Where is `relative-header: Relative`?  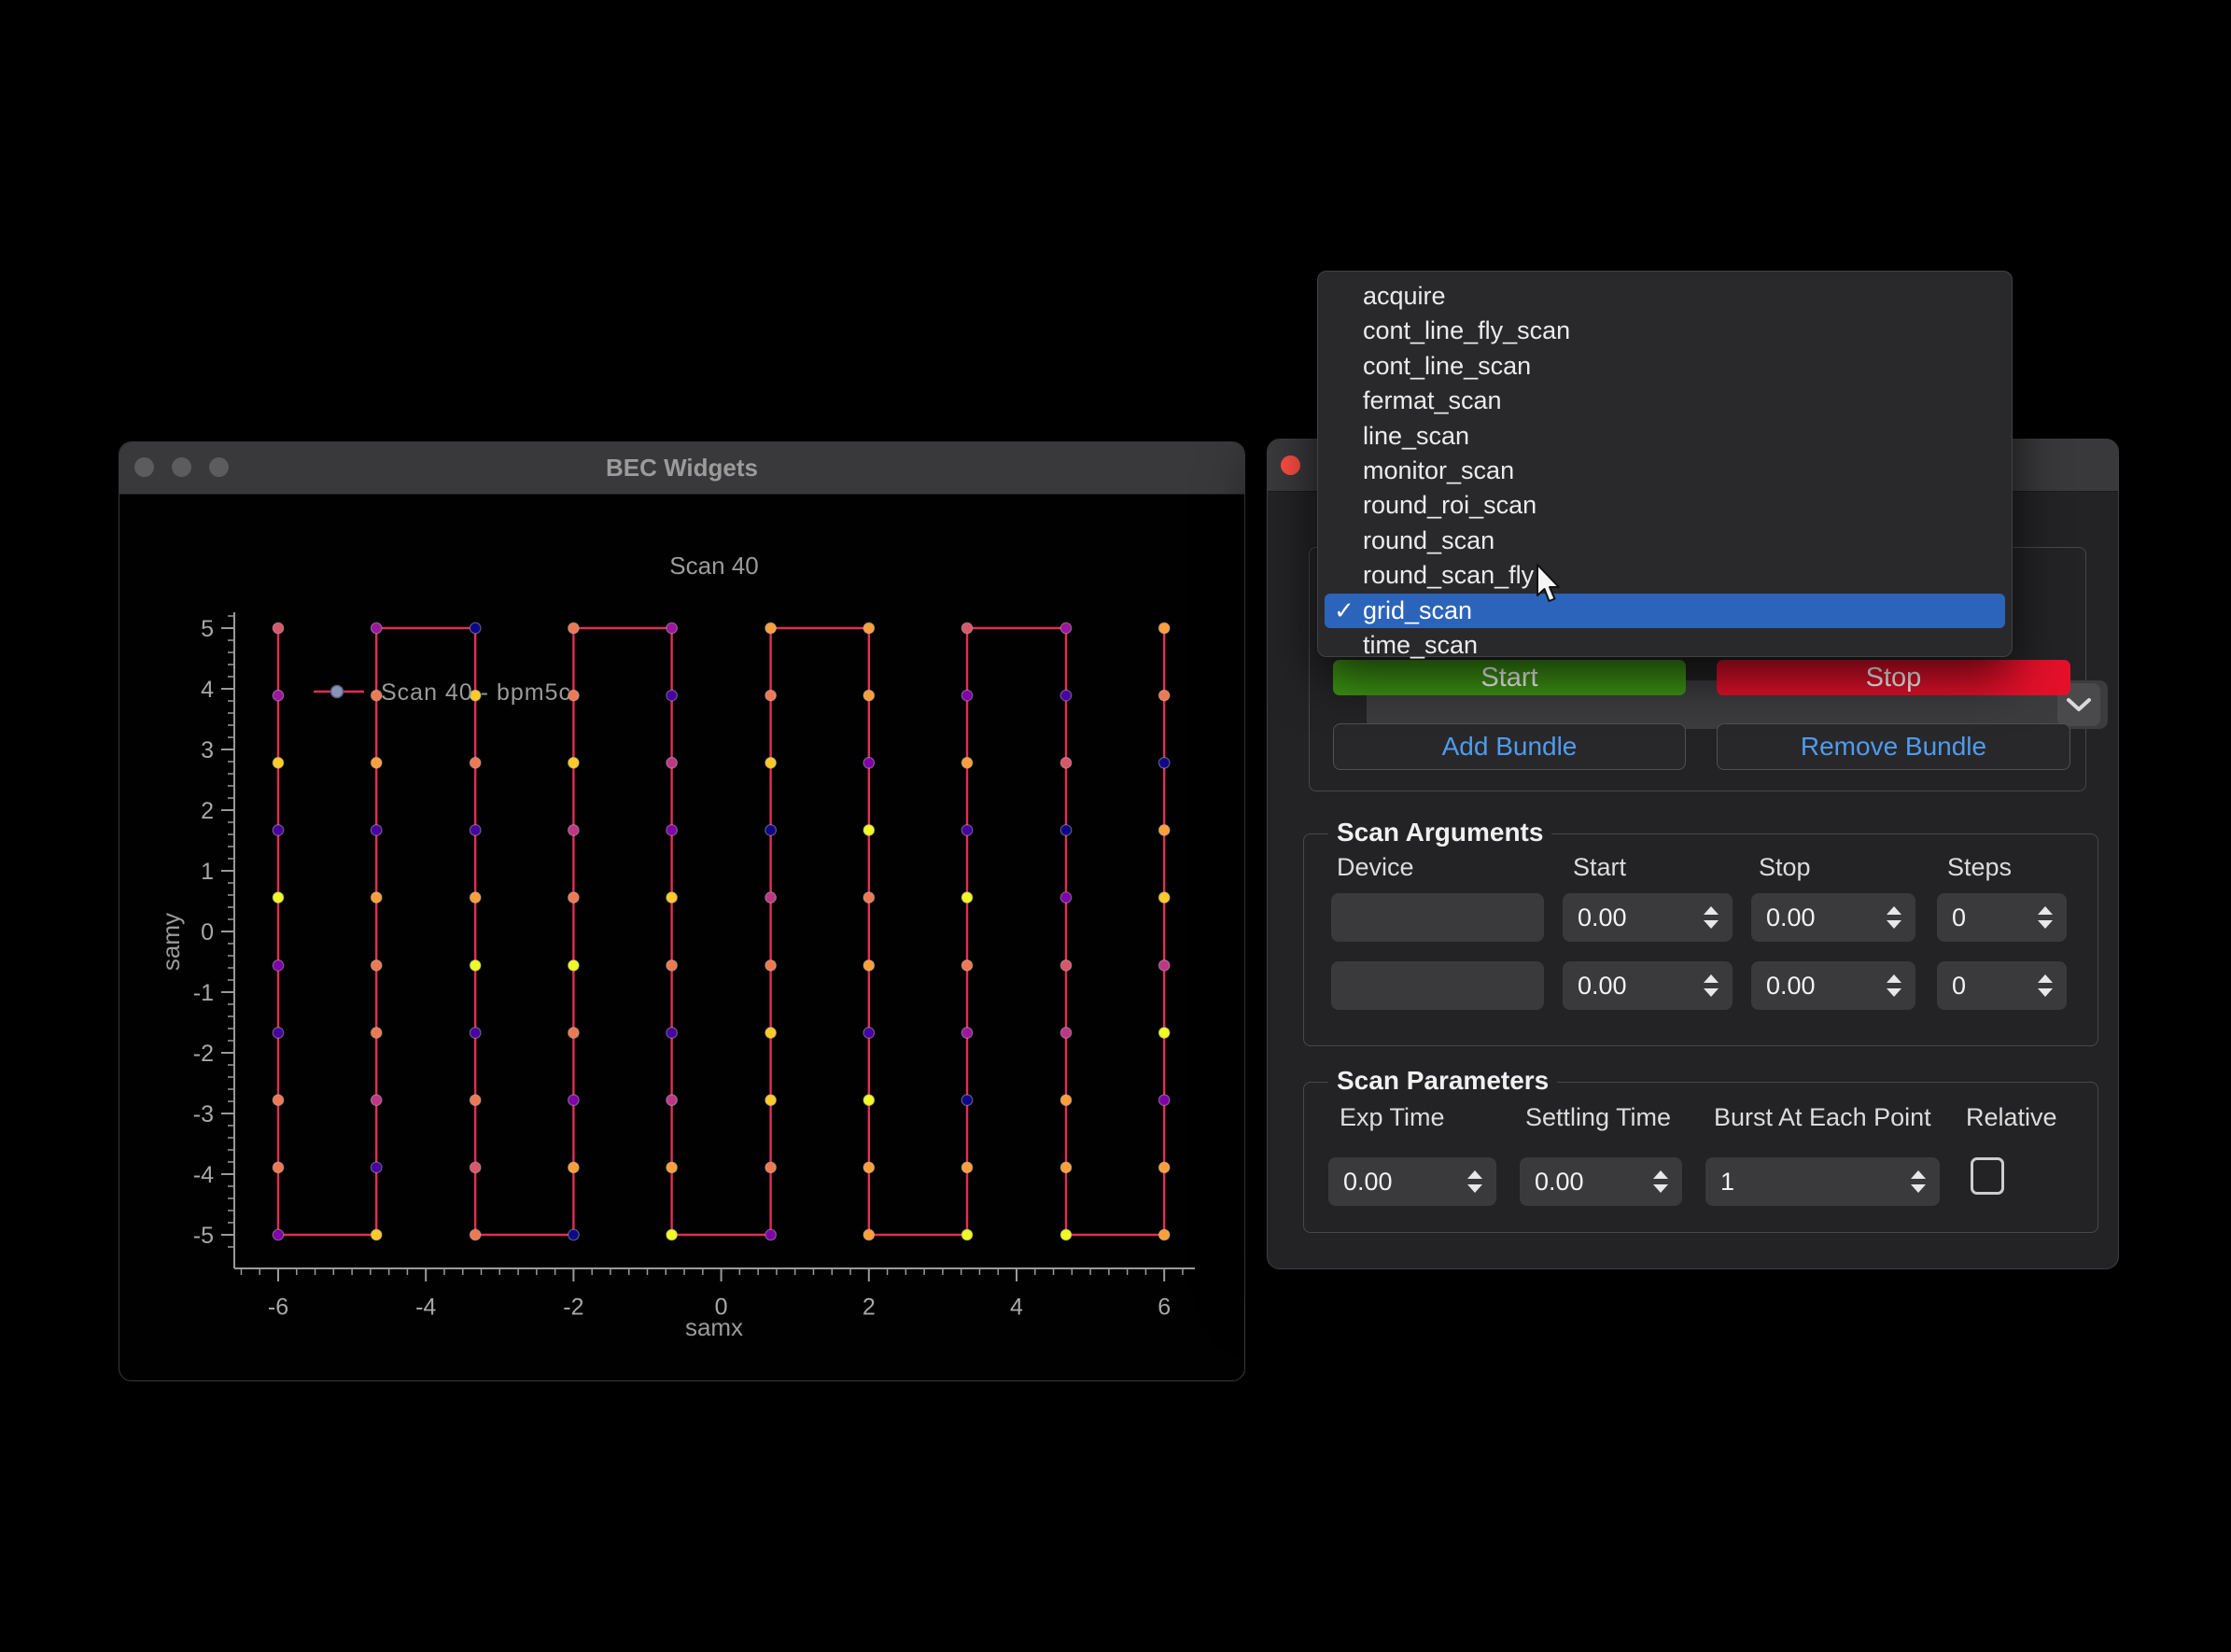 relative-header: Relative is located at coordinates (2012, 1117).